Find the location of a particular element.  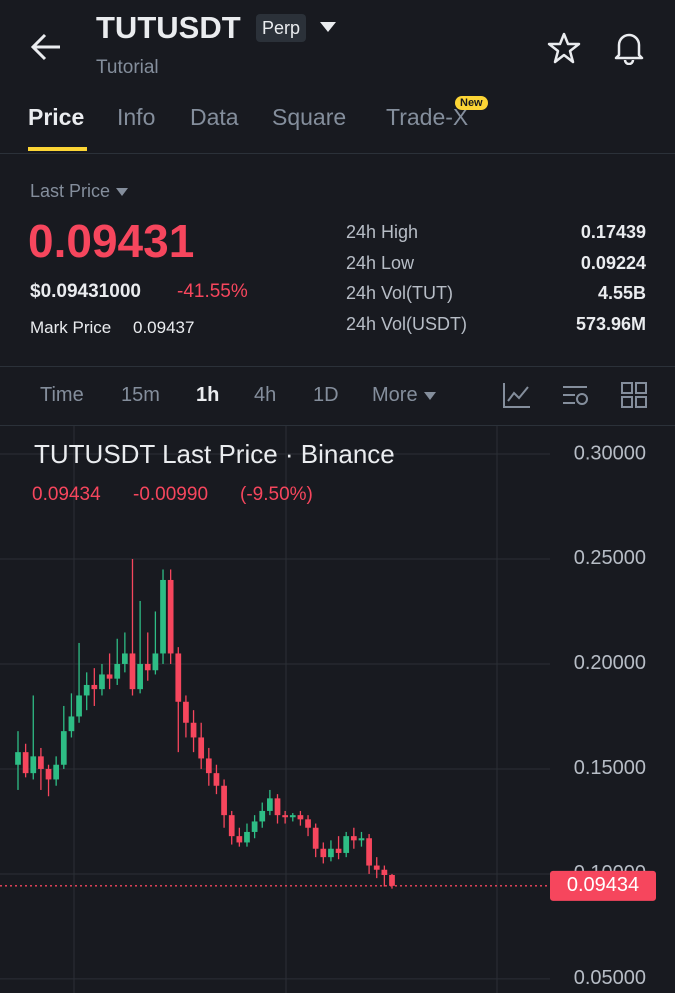

stat-value: 0.09224 is located at coordinates (613, 262).